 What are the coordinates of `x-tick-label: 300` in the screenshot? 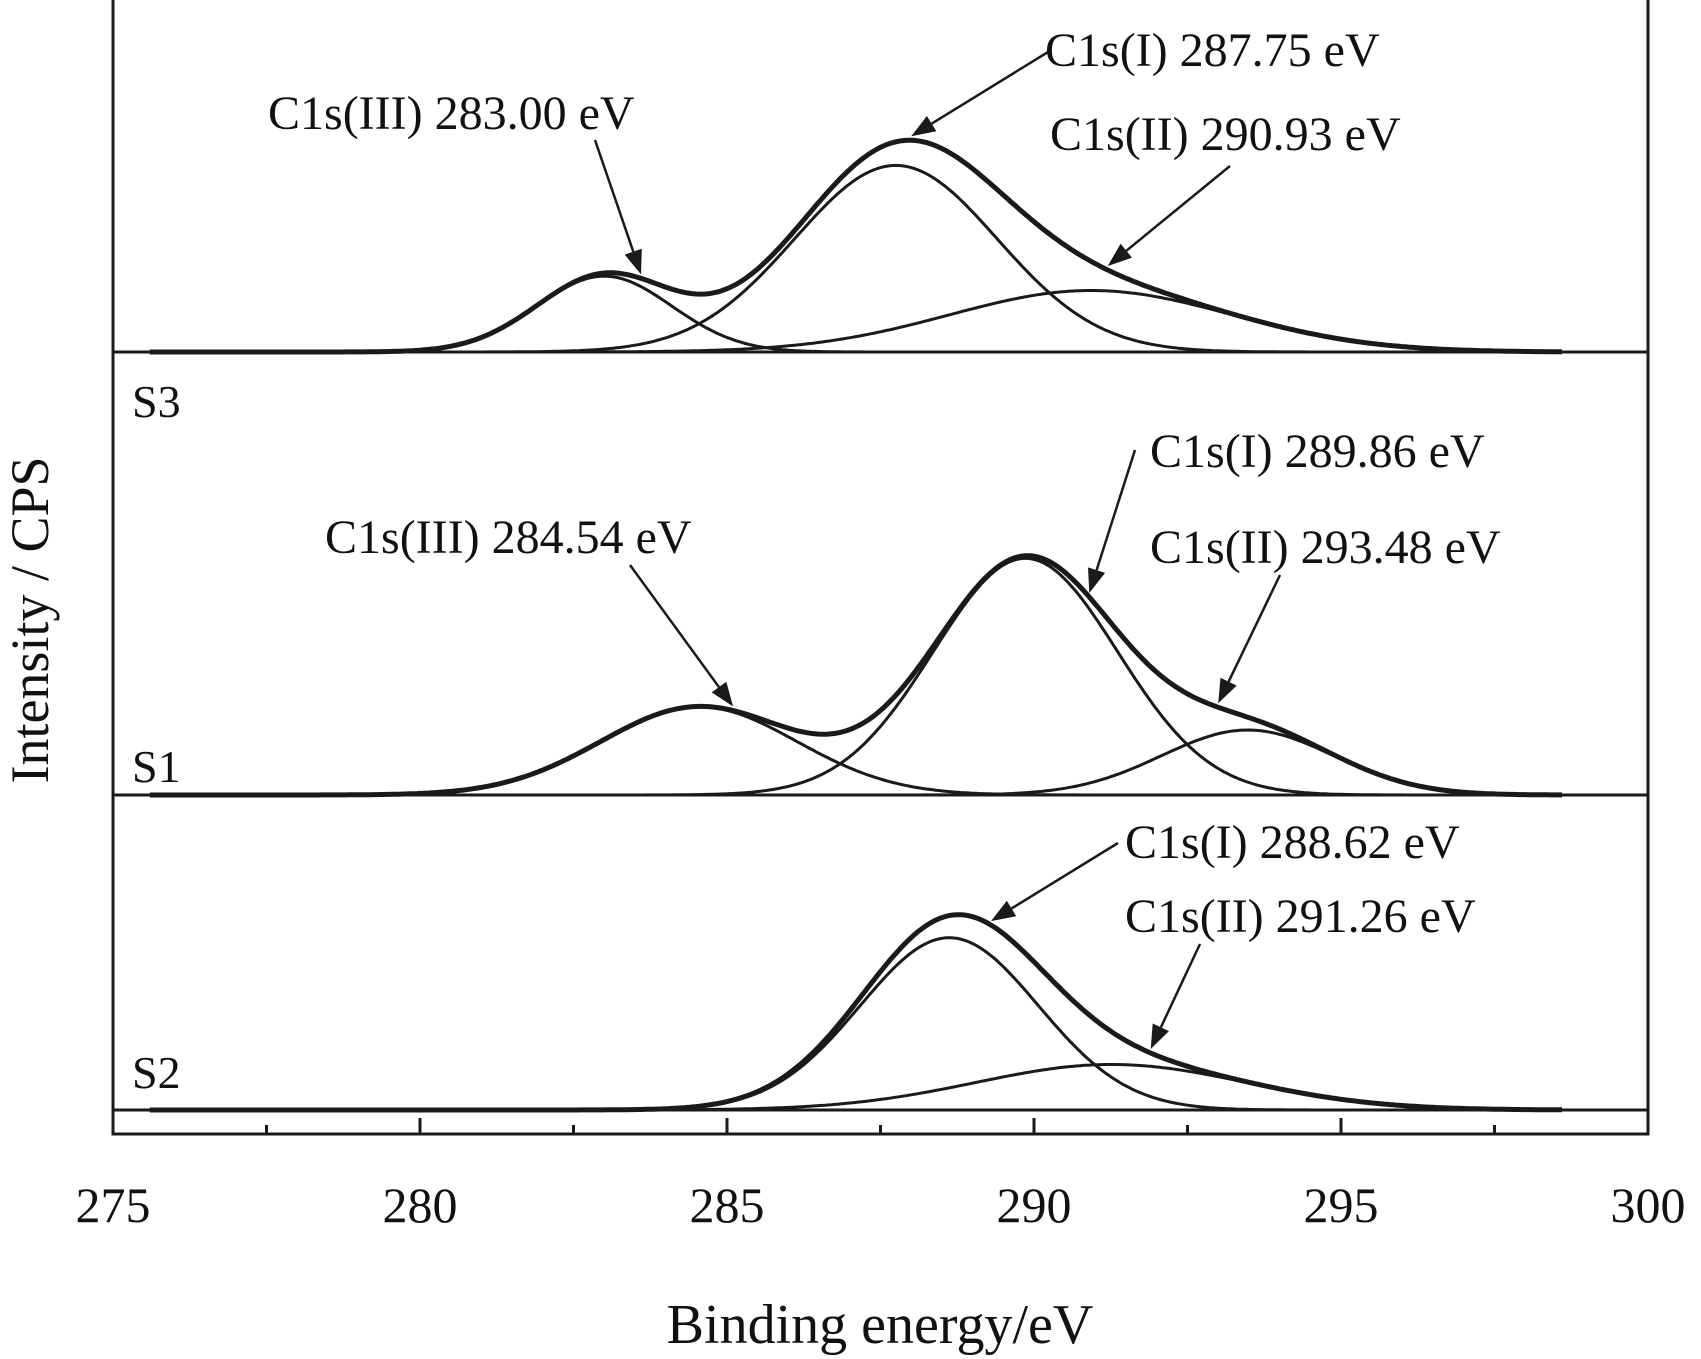 It's located at (1648, 1205).